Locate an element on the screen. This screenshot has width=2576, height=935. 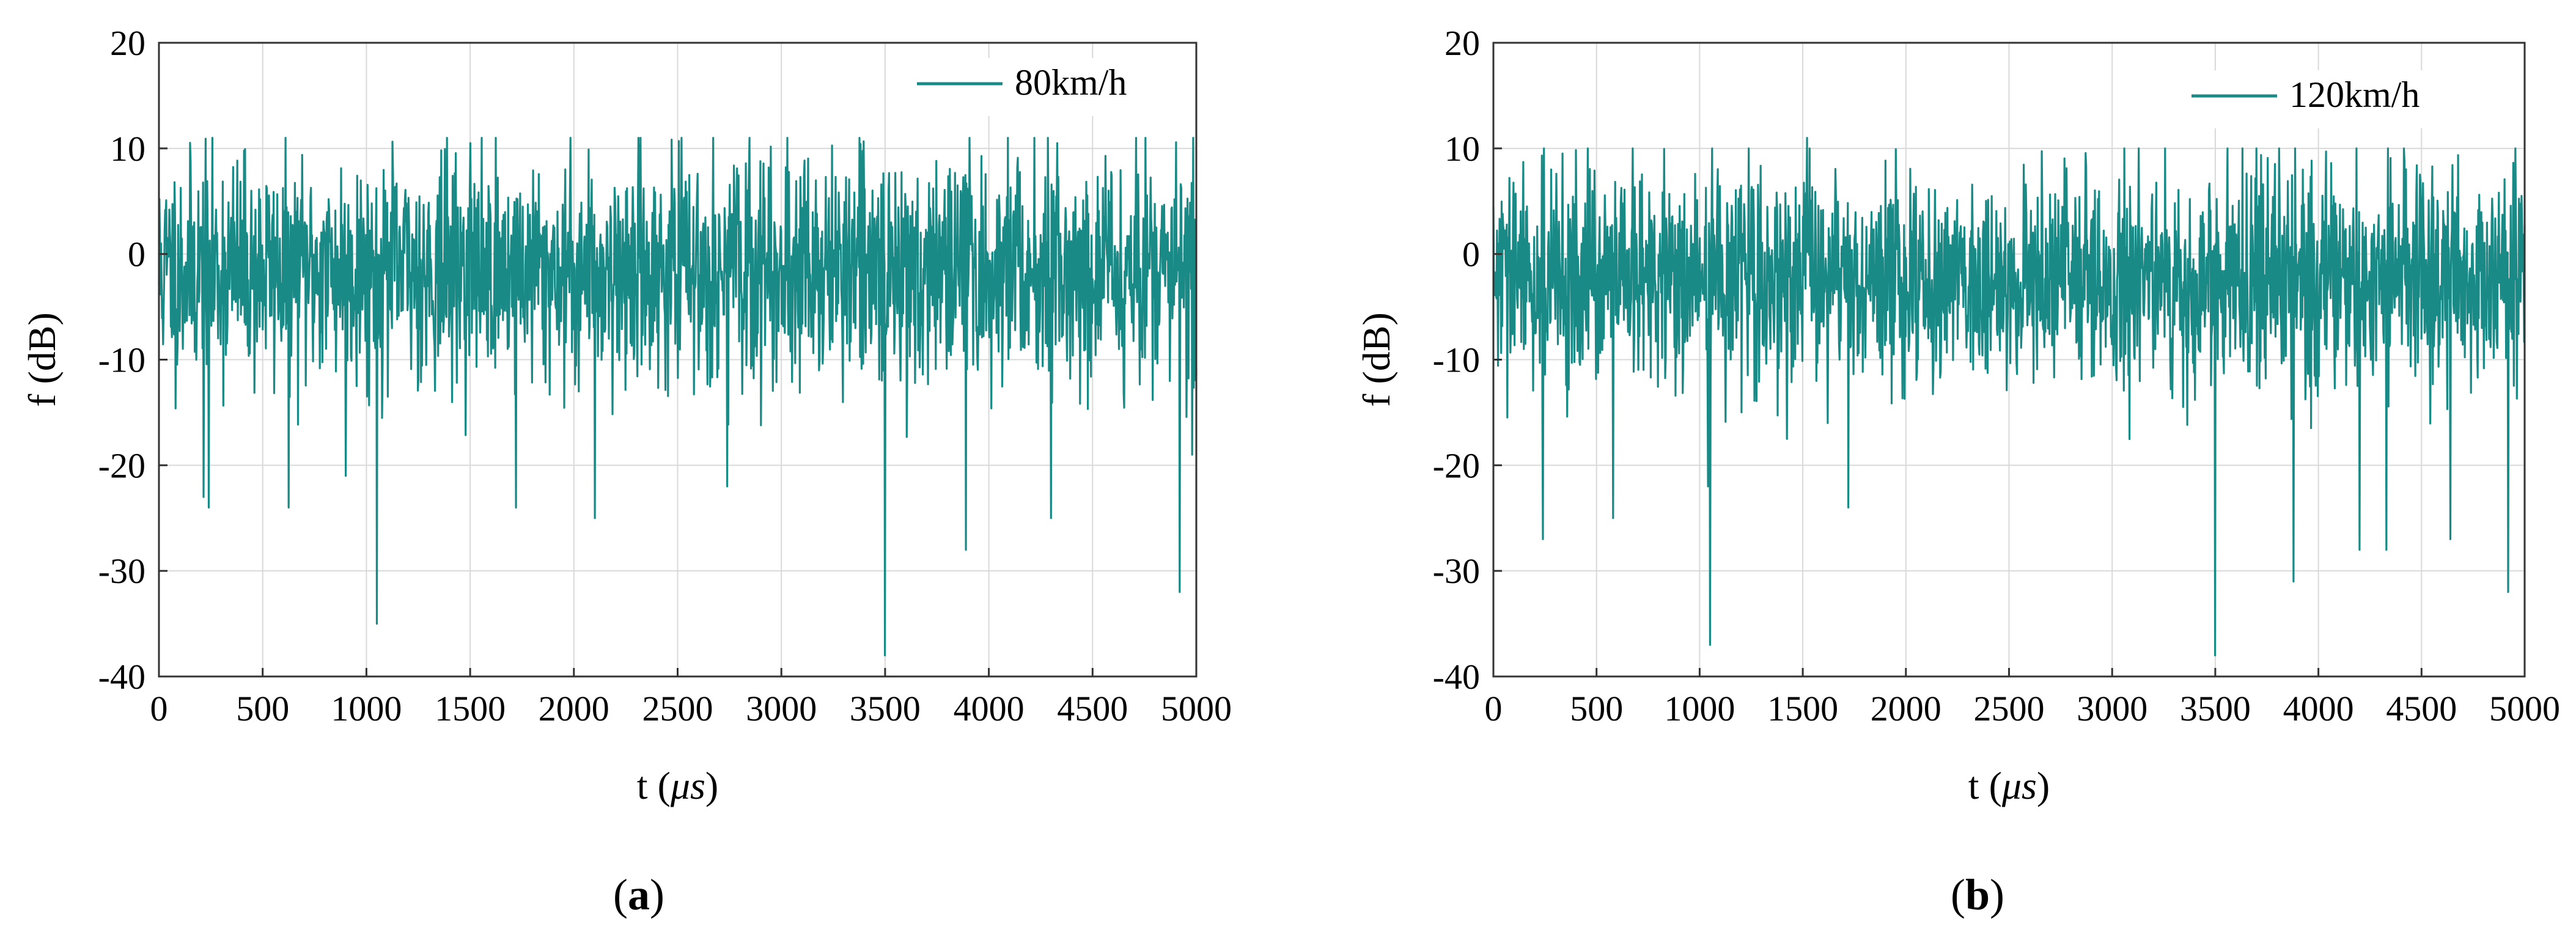
chart-a-xtick-label-4: 2000 is located at coordinates (574, 709).